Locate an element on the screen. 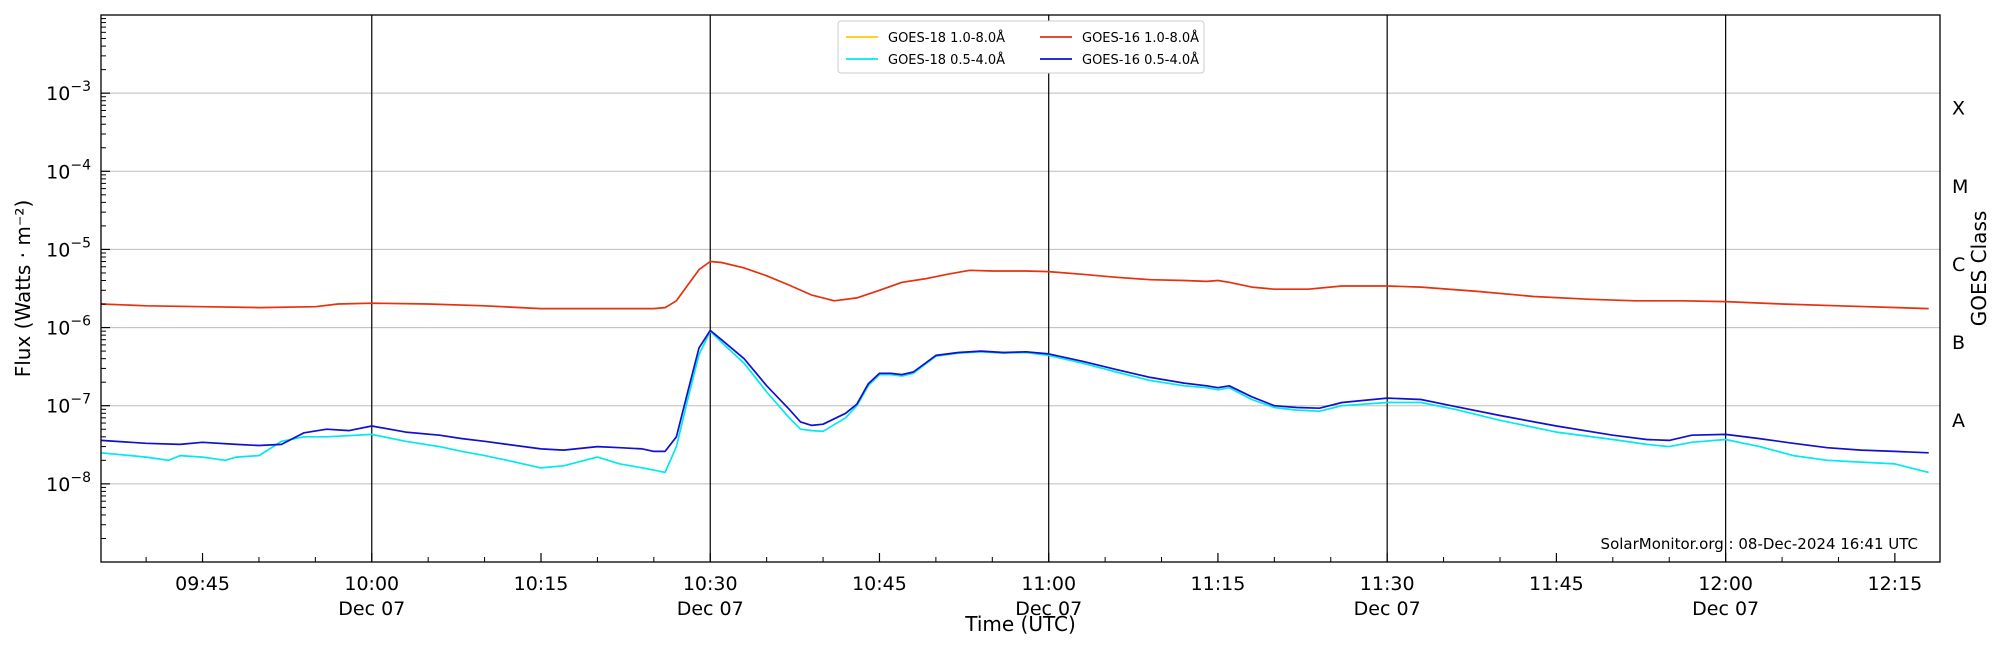 The image size is (2000, 650). legend-box is located at coordinates (1021, 47).